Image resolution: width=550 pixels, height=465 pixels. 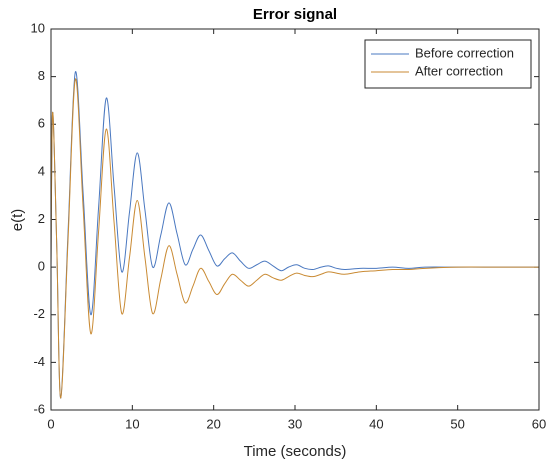 I want to click on x-tick-label: 40, so click(x=376, y=423).